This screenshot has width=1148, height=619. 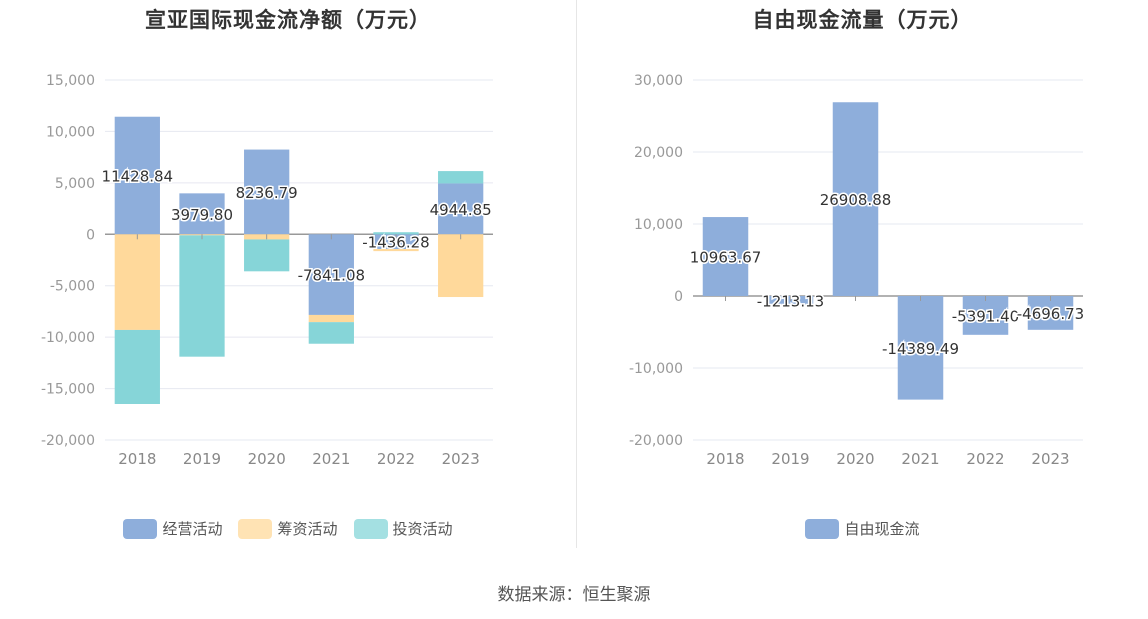 I want to click on y-tick-label: -15,000, so click(x=68, y=390).